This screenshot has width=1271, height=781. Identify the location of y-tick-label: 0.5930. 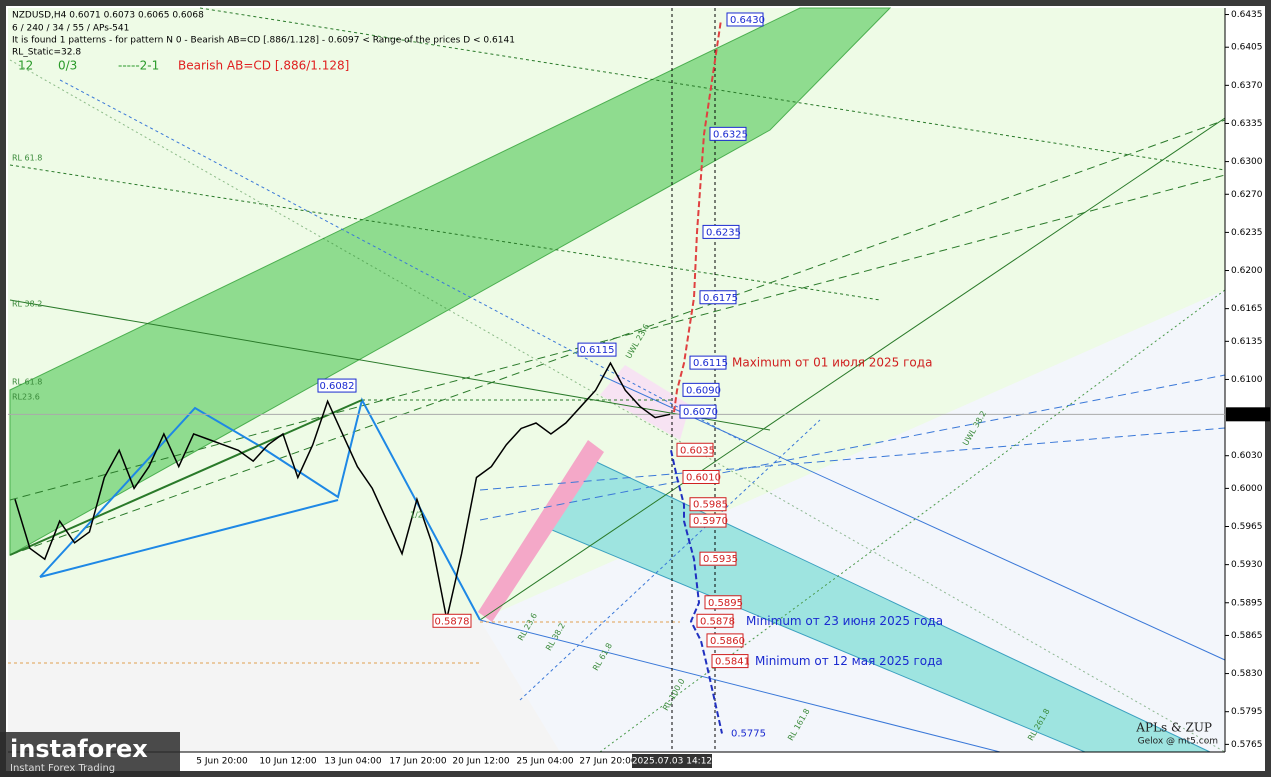
(1247, 565).